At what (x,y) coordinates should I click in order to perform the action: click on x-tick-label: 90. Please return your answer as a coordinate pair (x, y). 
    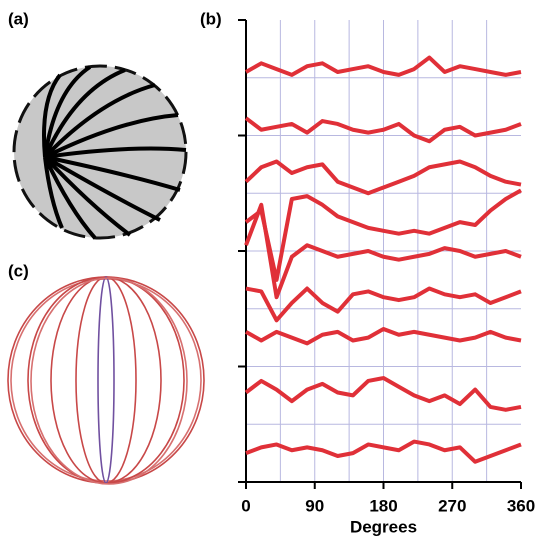
    Looking at the image, I should click on (314, 505).